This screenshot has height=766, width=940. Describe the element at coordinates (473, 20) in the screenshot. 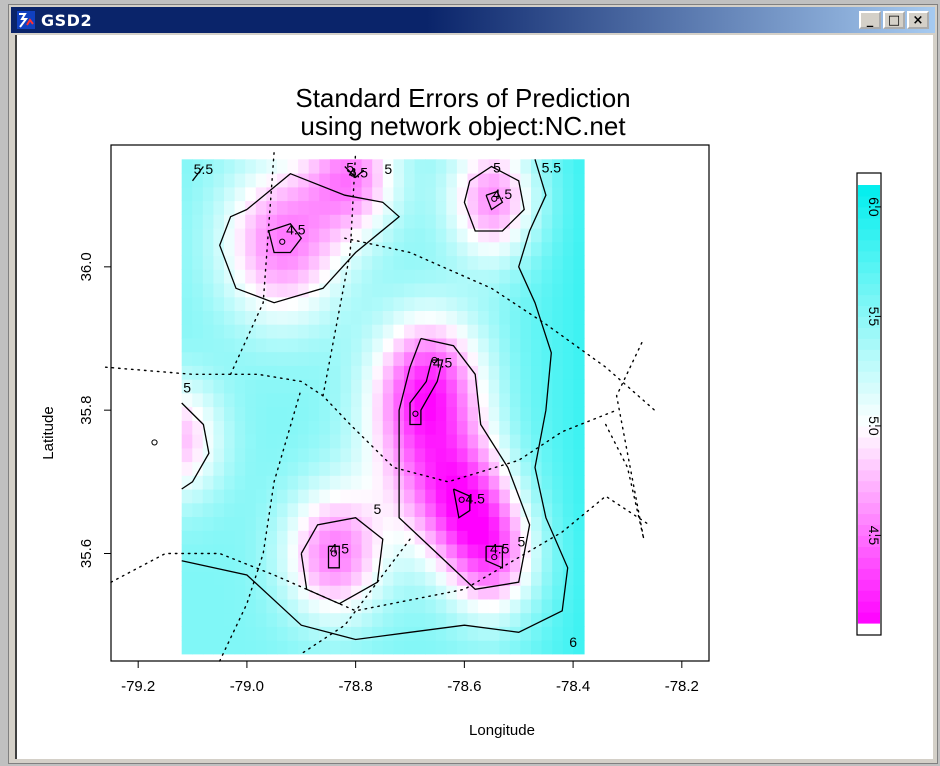

I see `title-bar: GSD2 _ □ ×` at that location.